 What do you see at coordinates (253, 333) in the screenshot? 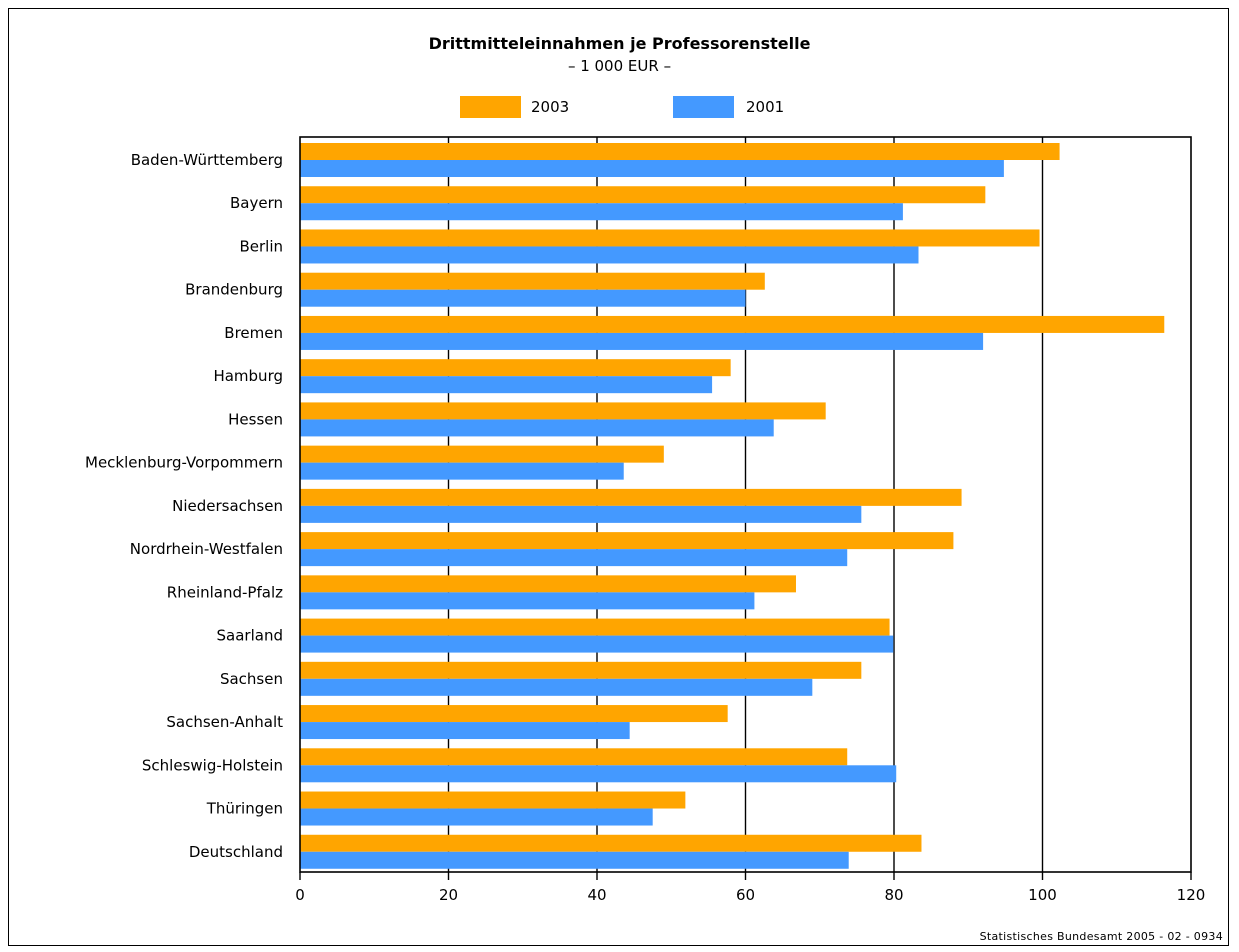
I see `category-label-4: Bremen` at bounding box center [253, 333].